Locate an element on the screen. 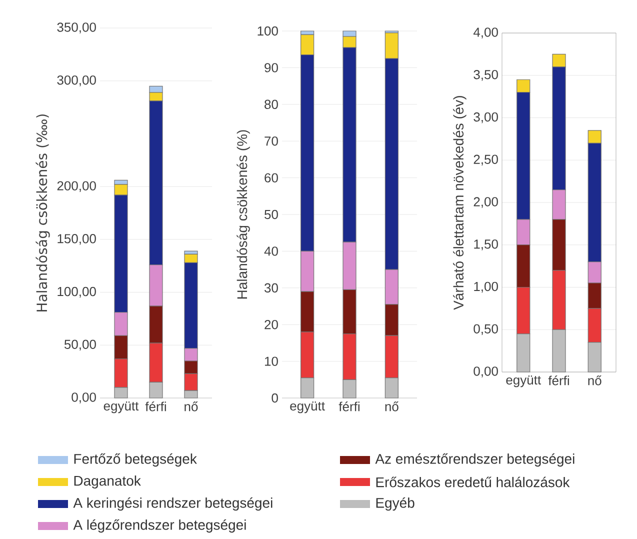 This screenshot has height=539, width=637. y-tick-label: 100 is located at coordinates (268, 31).